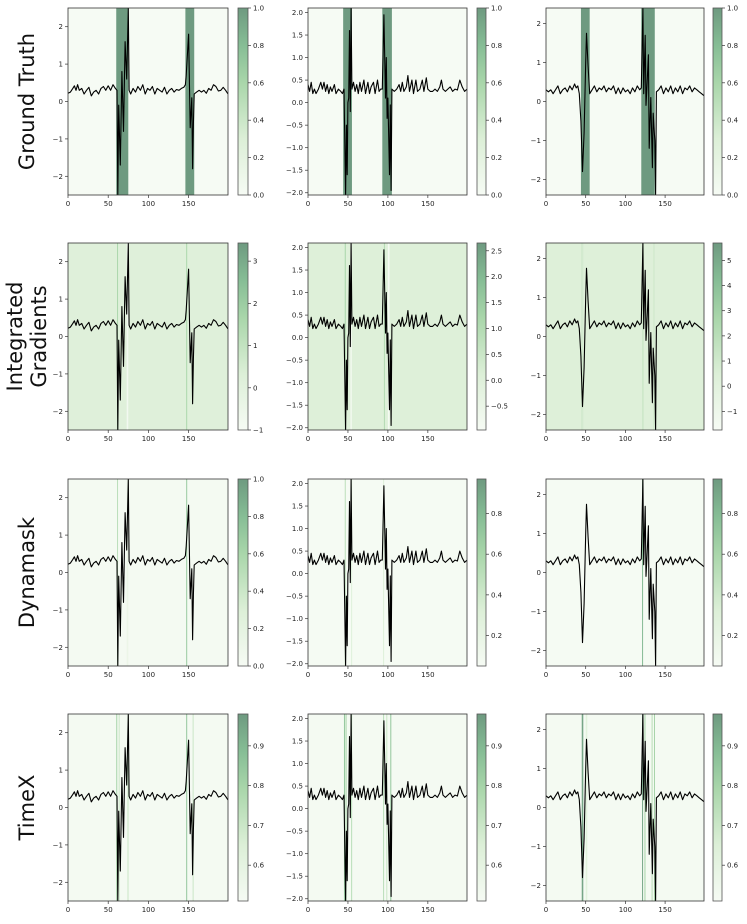 The width and height of the screenshot is (747, 924). Describe the element at coordinates (297, 787) in the screenshot. I see `y-tick-label: 0.5` at that location.